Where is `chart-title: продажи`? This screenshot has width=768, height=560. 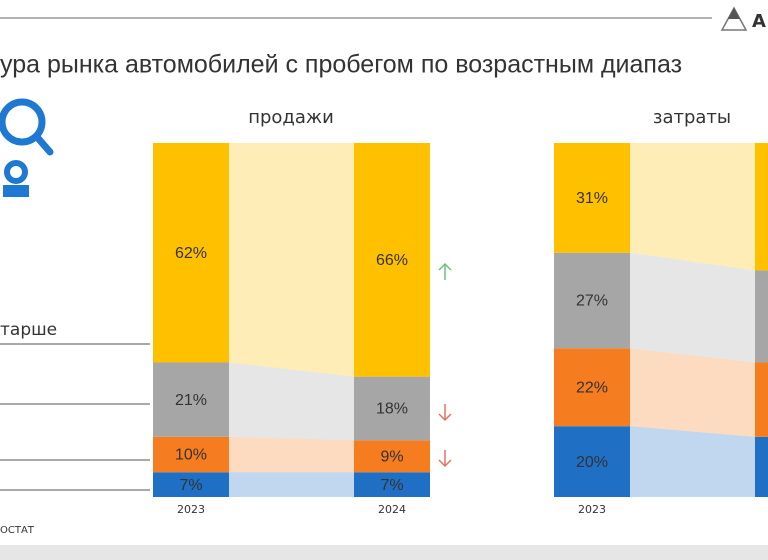
chart-title: продажи is located at coordinates (291, 117).